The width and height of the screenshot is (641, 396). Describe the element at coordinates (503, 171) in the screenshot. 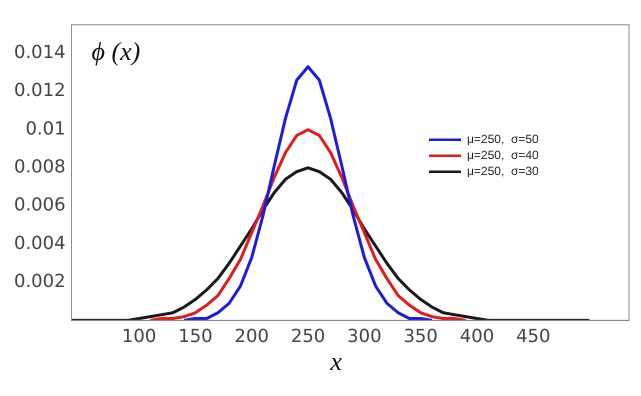

I see `legend-label: μ=250, σ=30` at that location.